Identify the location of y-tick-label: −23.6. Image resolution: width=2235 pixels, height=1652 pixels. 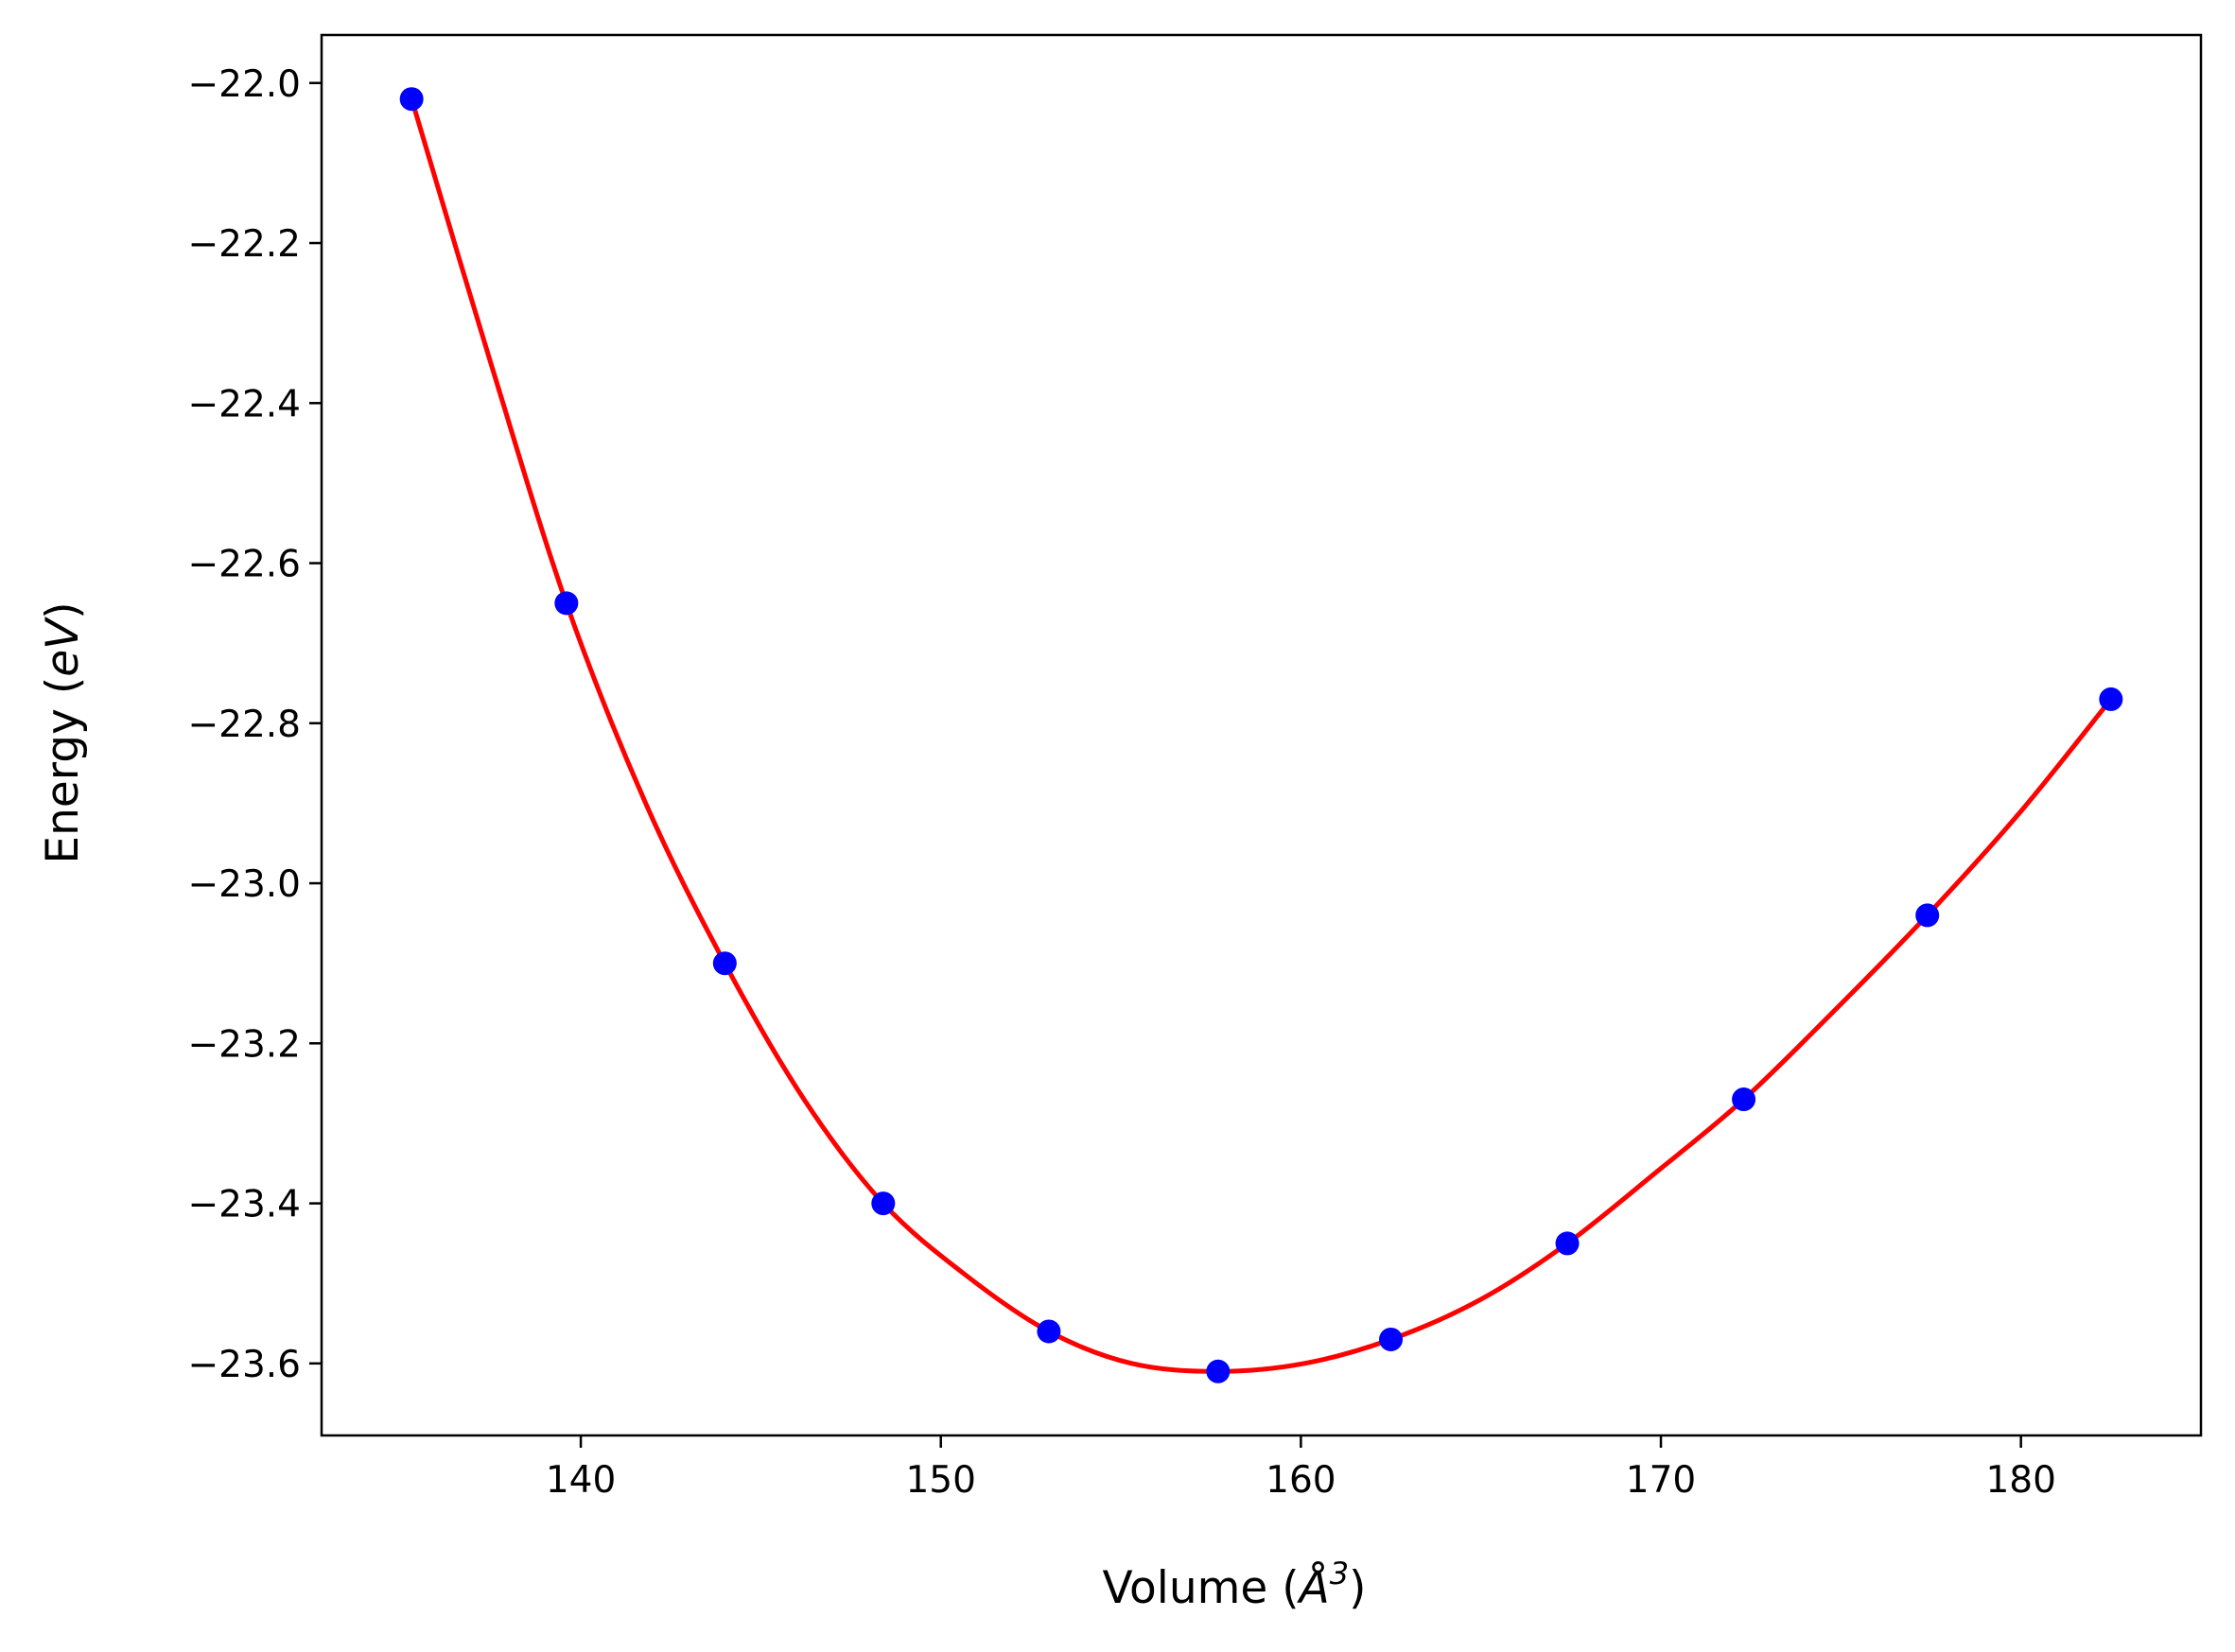
(244, 1365).